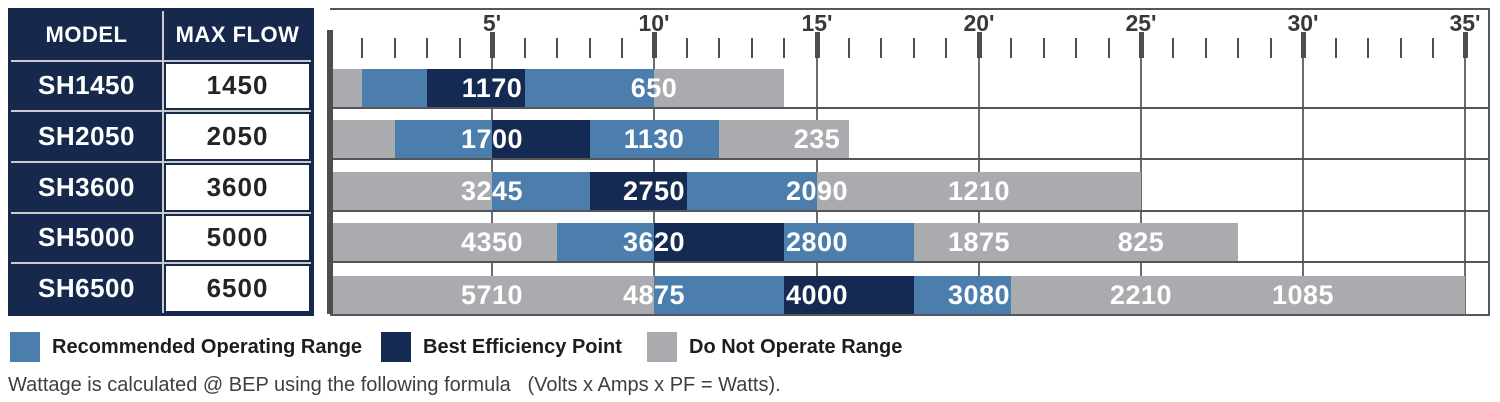 The width and height of the screenshot is (1500, 402). What do you see at coordinates (654, 191) in the screenshot?
I see `flow-value-label: 2750` at bounding box center [654, 191].